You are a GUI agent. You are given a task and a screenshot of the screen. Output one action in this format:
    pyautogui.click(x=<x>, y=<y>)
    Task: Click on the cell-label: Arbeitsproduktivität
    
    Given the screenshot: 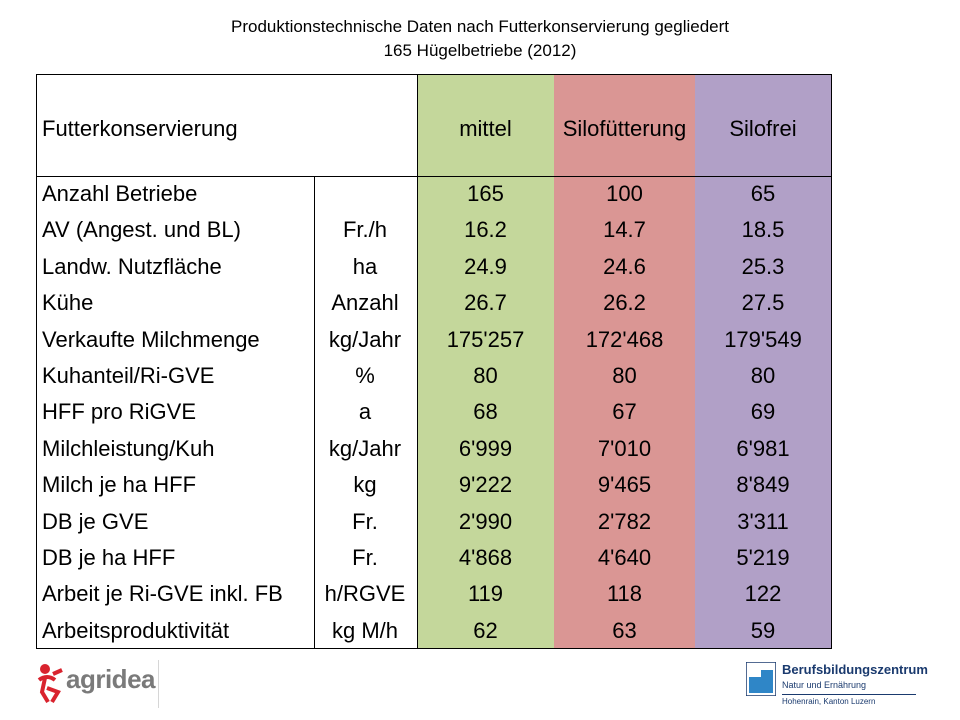 What is the action you would take?
    pyautogui.click(x=136, y=630)
    